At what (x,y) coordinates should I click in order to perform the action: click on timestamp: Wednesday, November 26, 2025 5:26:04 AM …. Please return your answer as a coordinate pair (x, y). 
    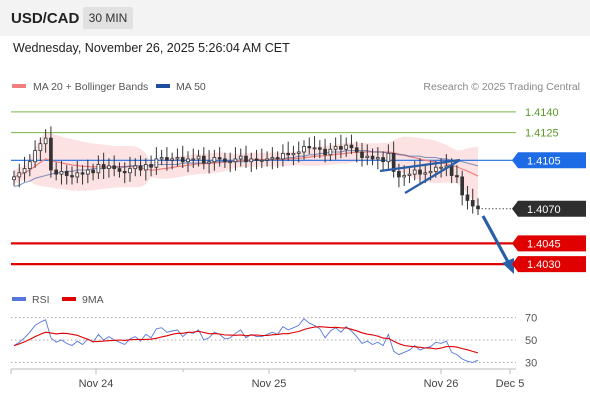
    Looking at the image, I should click on (151, 48).